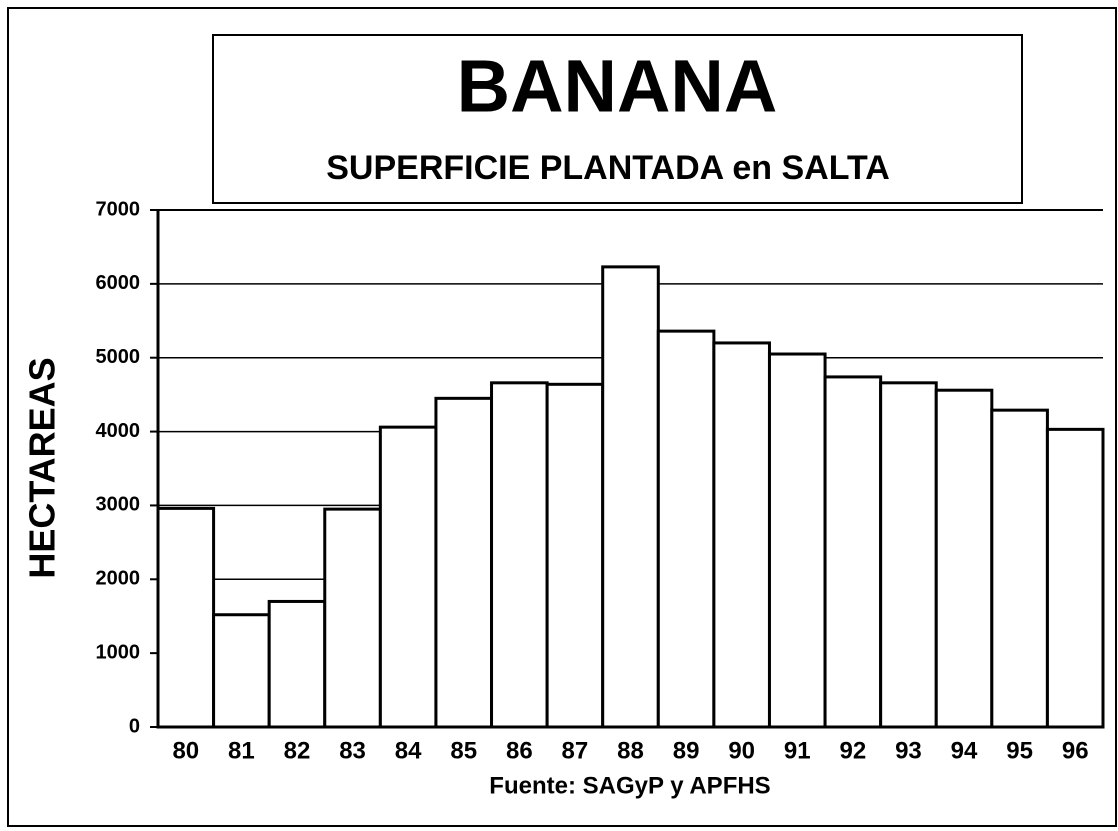 This screenshot has width=1118, height=831. I want to click on y-tick-label: 5000, so click(118, 357).